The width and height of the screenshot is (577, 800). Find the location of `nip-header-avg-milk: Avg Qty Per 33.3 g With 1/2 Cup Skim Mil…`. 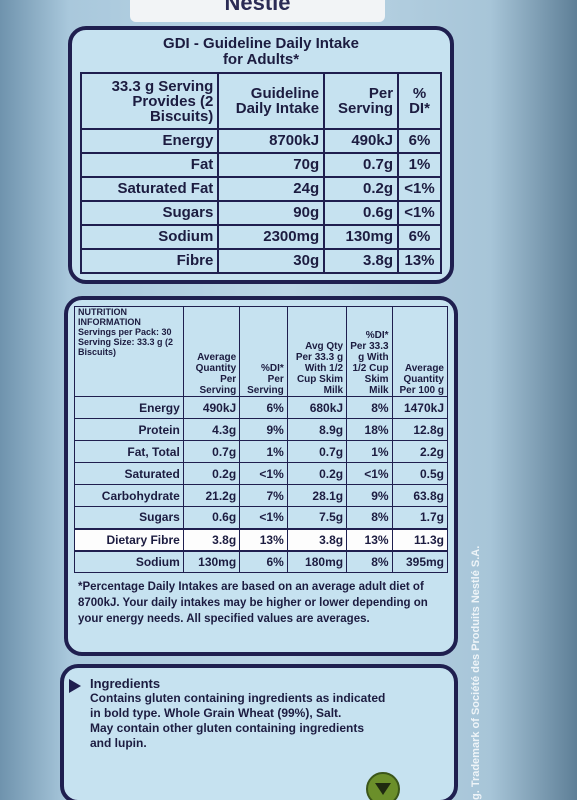

nip-header-avg-milk: Avg Qty Per 33.3 g With 1/2 Cup Skim Mil… is located at coordinates (317, 351).